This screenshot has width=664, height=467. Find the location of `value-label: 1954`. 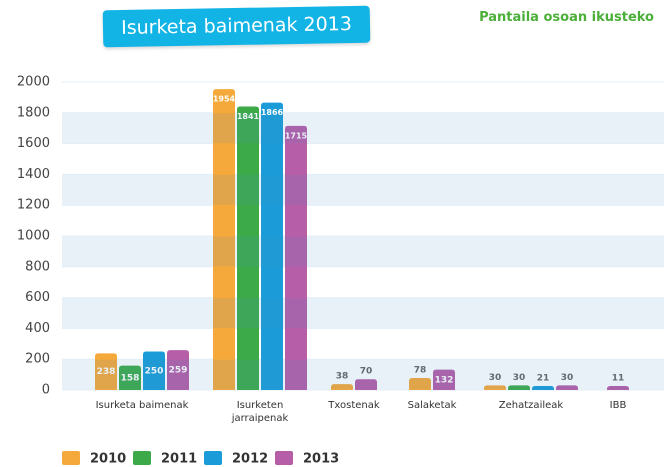

value-label: 1954 is located at coordinates (224, 99).